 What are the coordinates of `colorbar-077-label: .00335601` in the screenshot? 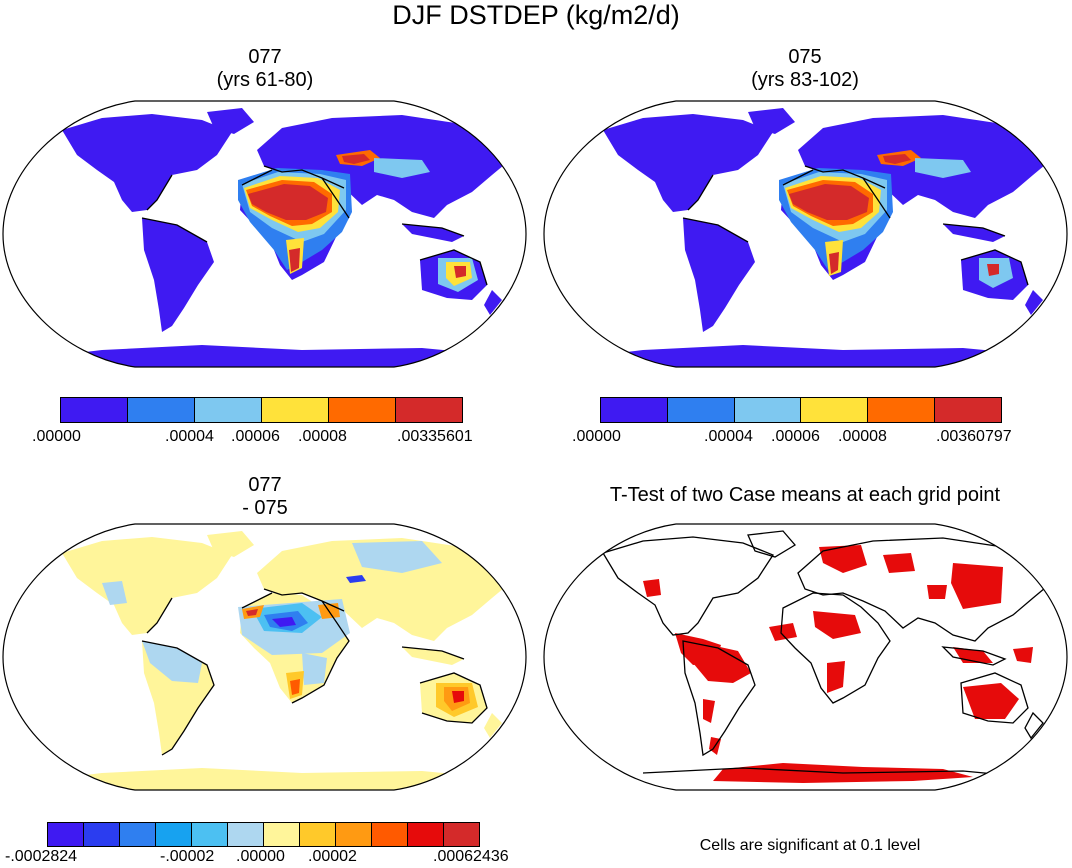 It's located at (435, 436).